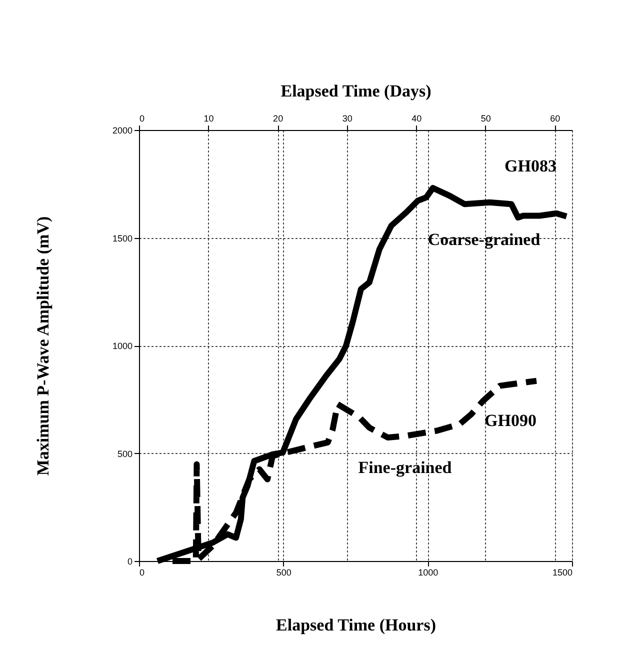  Describe the element at coordinates (122, 131) in the screenshot. I see `y-tick-label: 2000` at that location.